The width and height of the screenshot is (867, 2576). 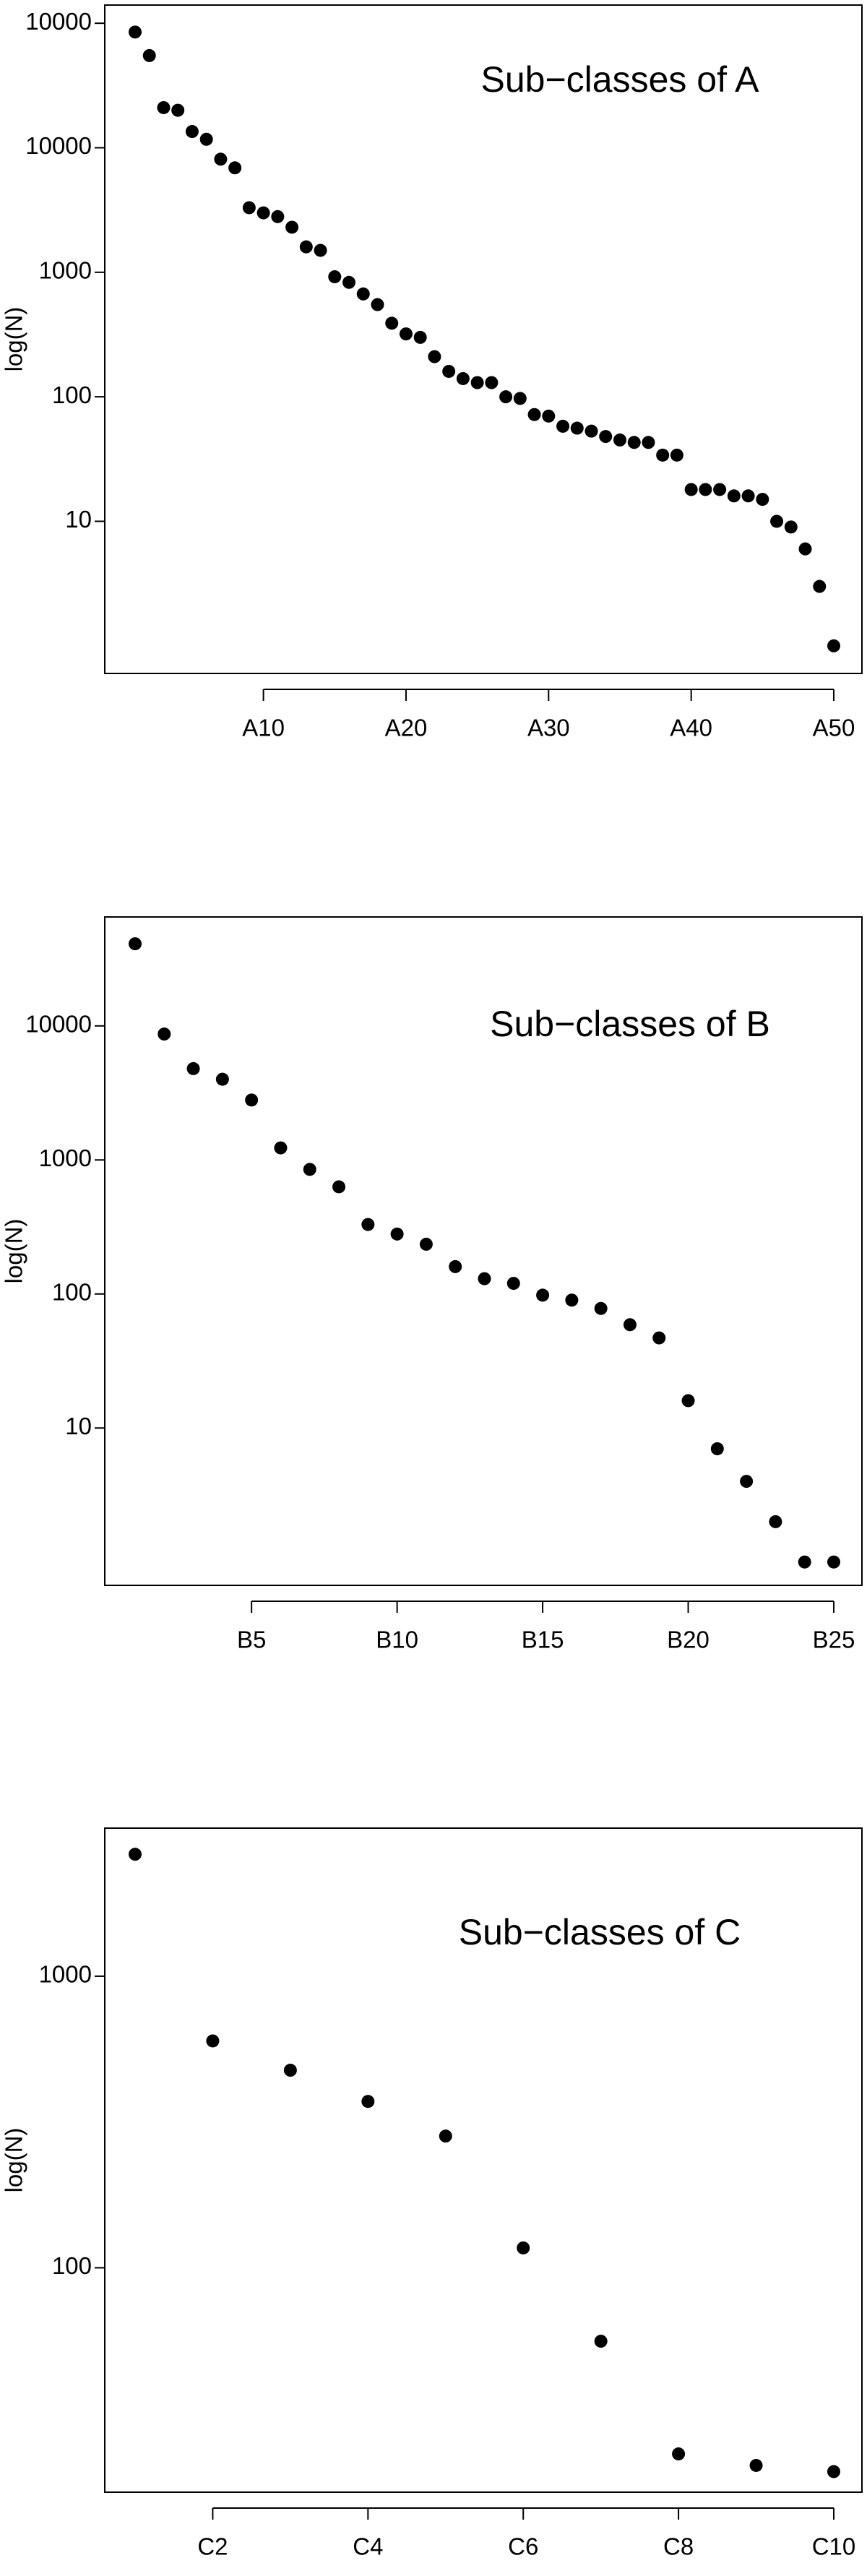 What do you see at coordinates (397, 1640) in the screenshot?
I see `x-tick-label: B10` at bounding box center [397, 1640].